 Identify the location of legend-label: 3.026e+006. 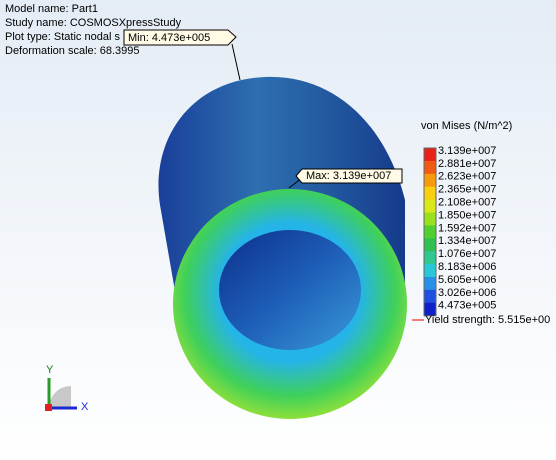
(467, 293).